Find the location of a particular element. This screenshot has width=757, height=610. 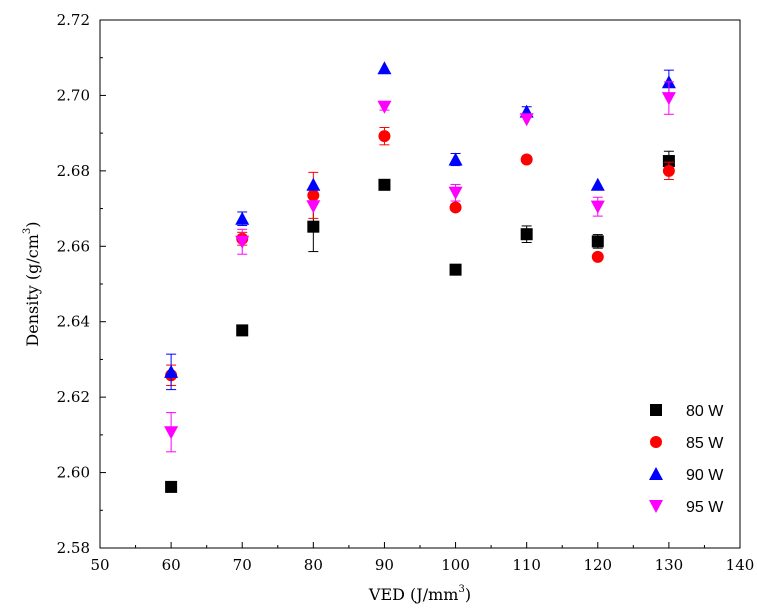

y-tick-label: 2.70 is located at coordinates (73, 95).